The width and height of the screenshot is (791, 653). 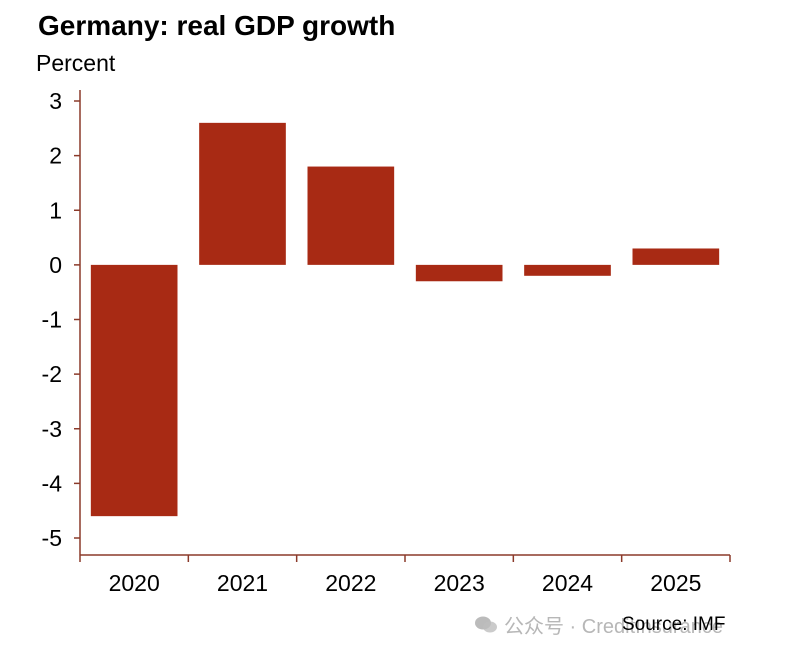 I want to click on bar-2024, so click(x=567, y=270).